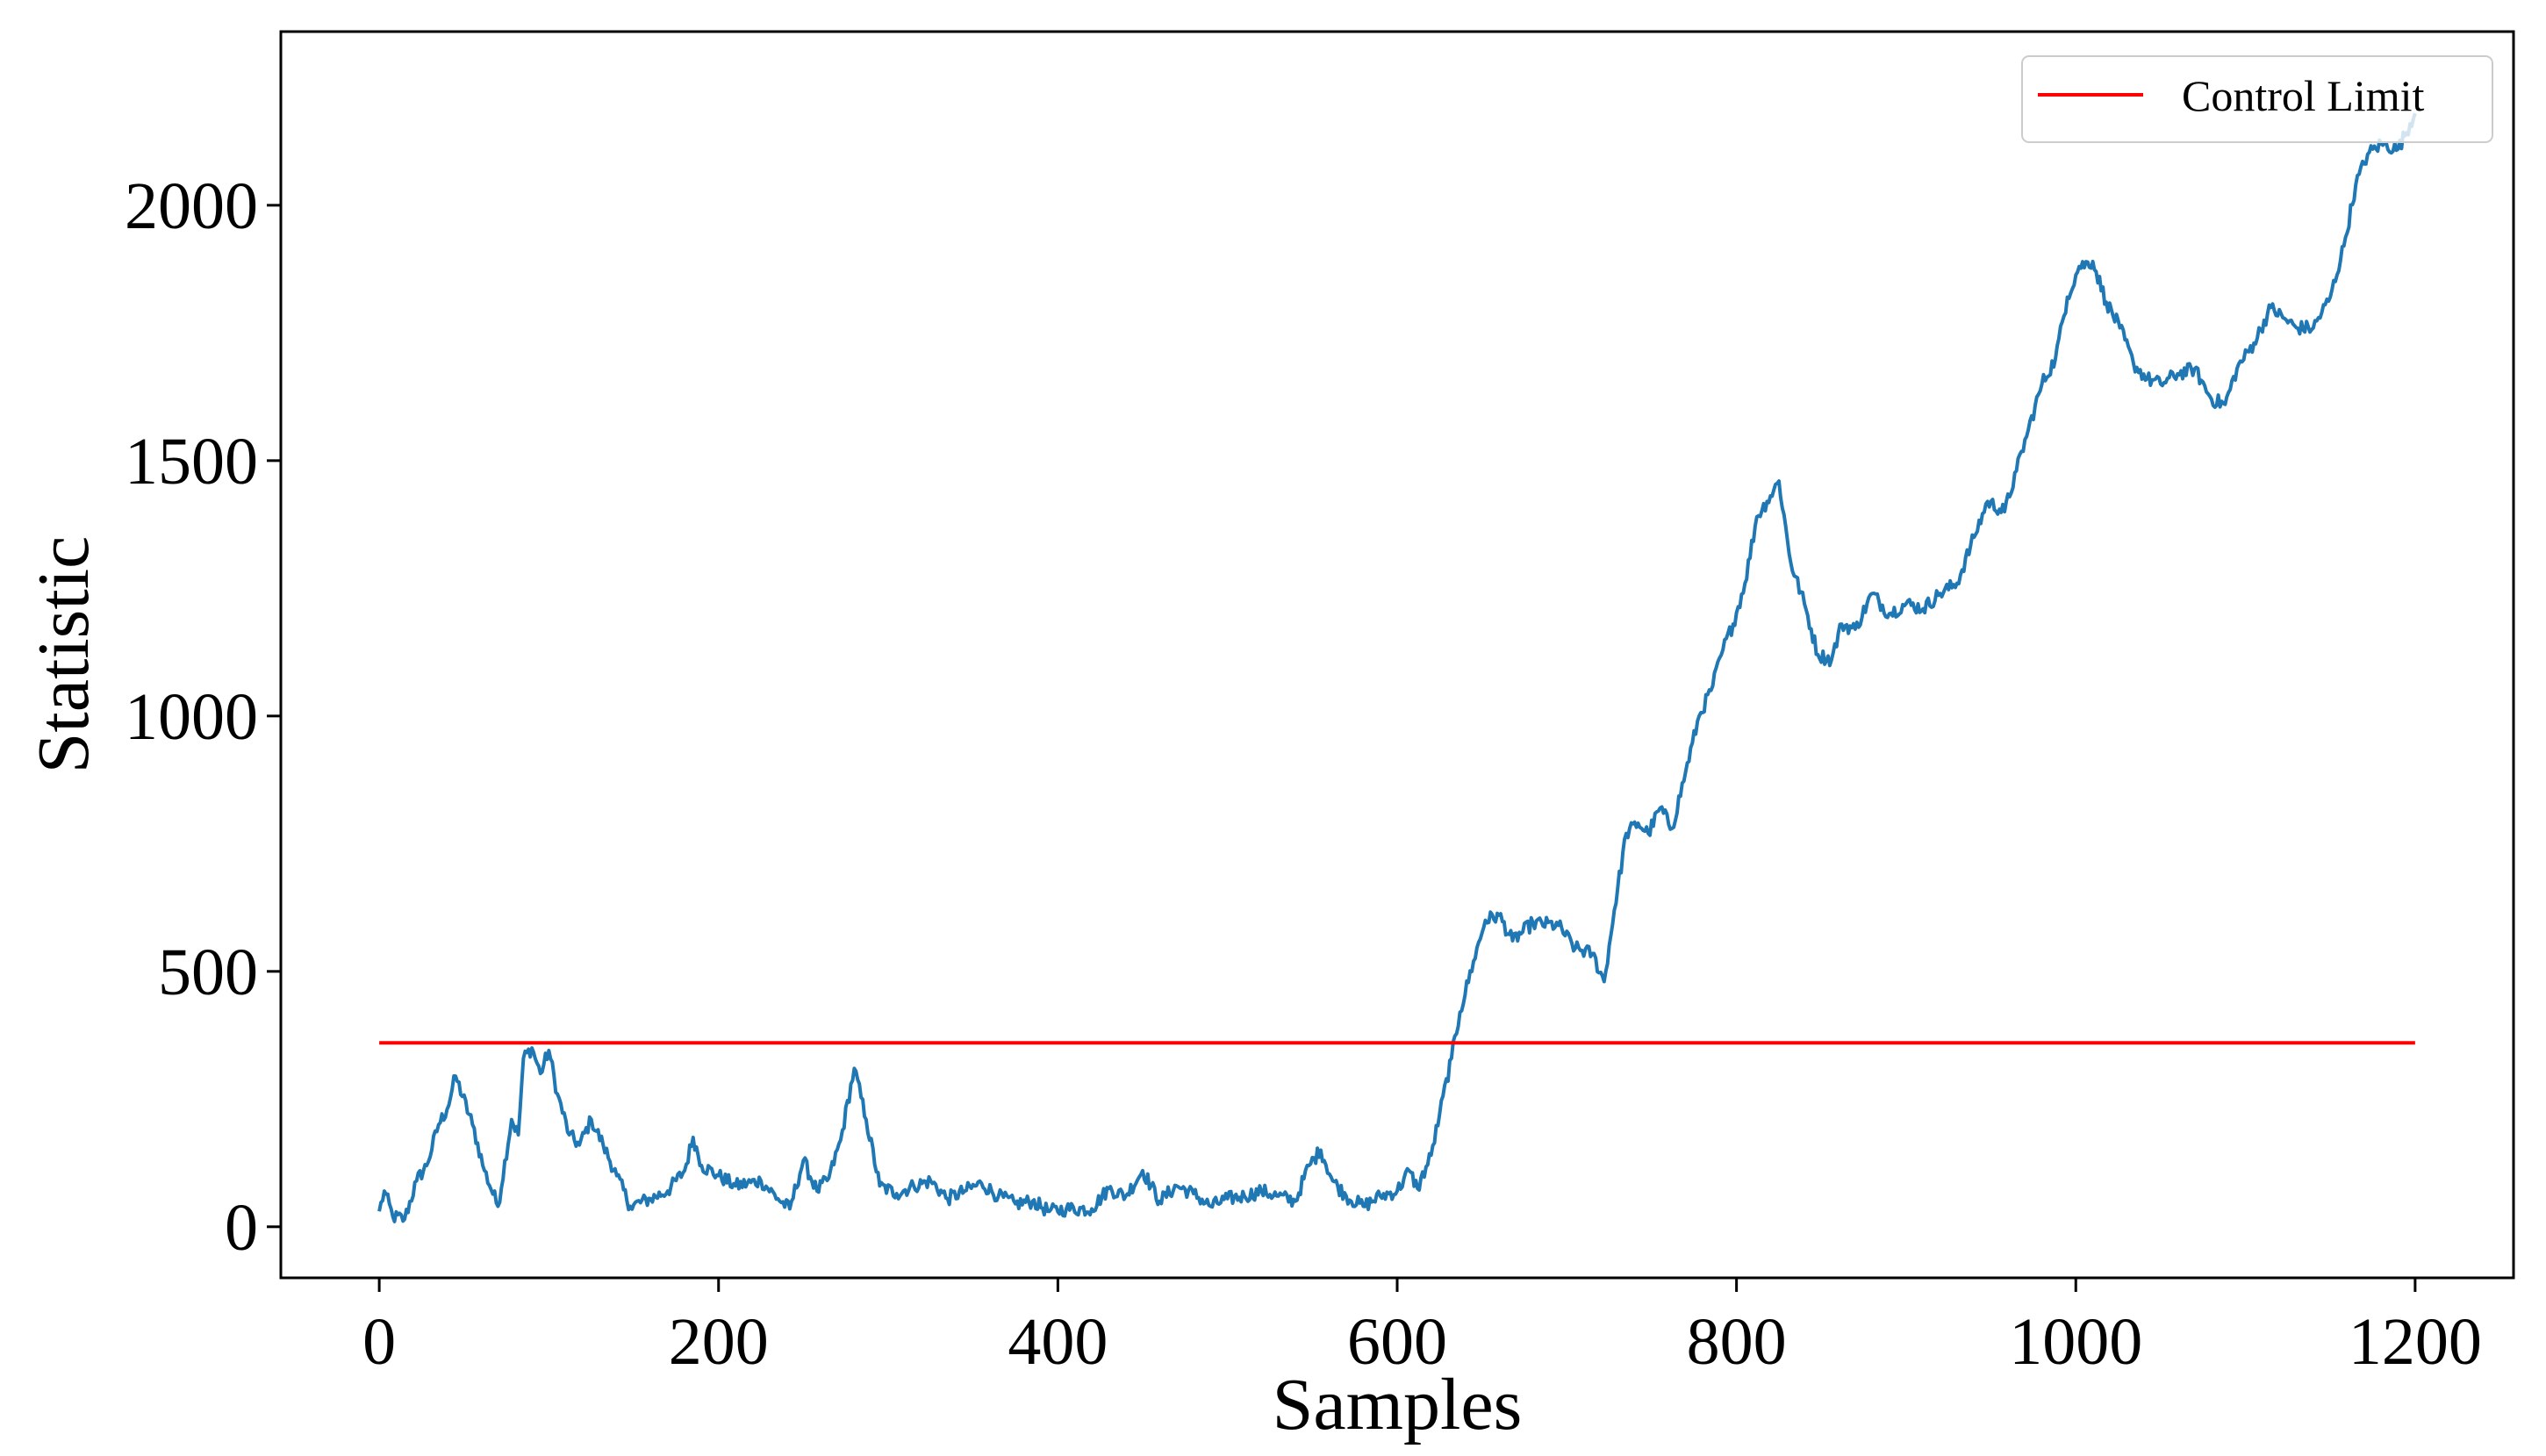 The image size is (2546, 1456). What do you see at coordinates (63, 655) in the screenshot?
I see `y-axis-label: Statistic` at bounding box center [63, 655].